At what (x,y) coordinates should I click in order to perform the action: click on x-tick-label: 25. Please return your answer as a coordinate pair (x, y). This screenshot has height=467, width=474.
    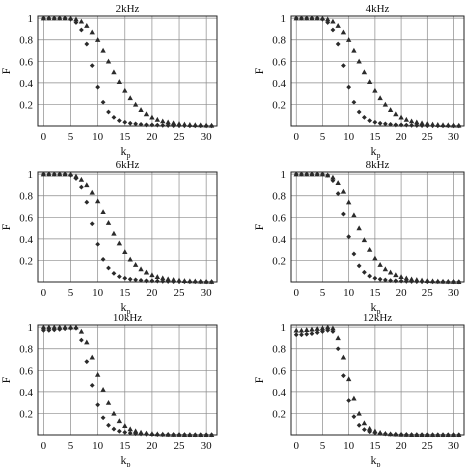
    Looking at the image, I should click on (428, 293).